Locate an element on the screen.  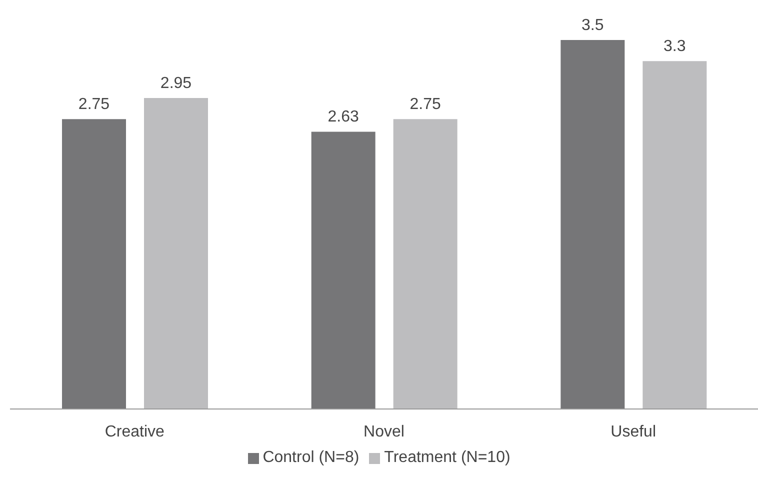
data-label: 2.95 is located at coordinates (176, 83).